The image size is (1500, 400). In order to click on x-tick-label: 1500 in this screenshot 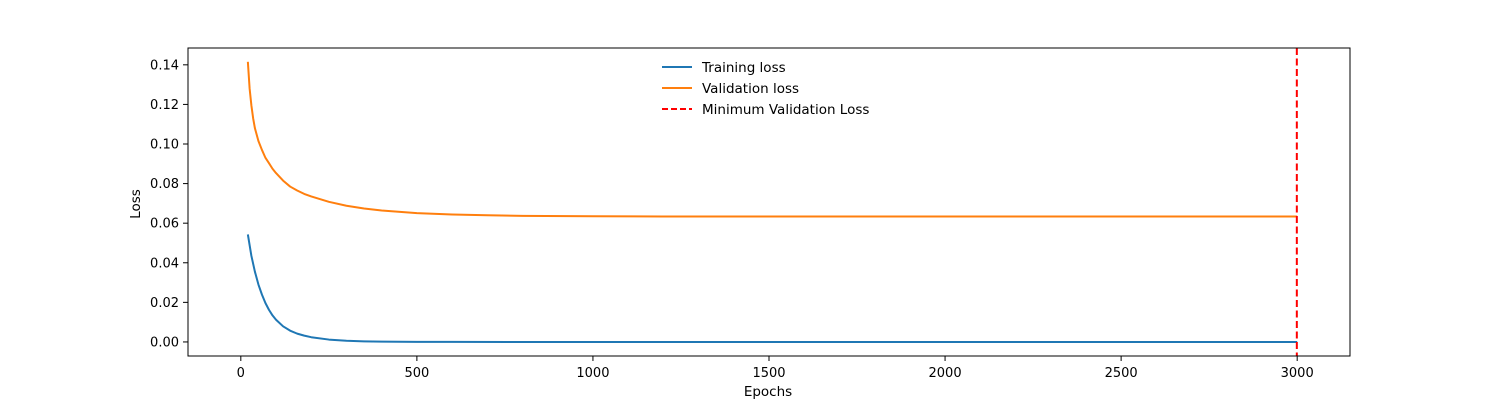, I will do `click(768, 373)`.